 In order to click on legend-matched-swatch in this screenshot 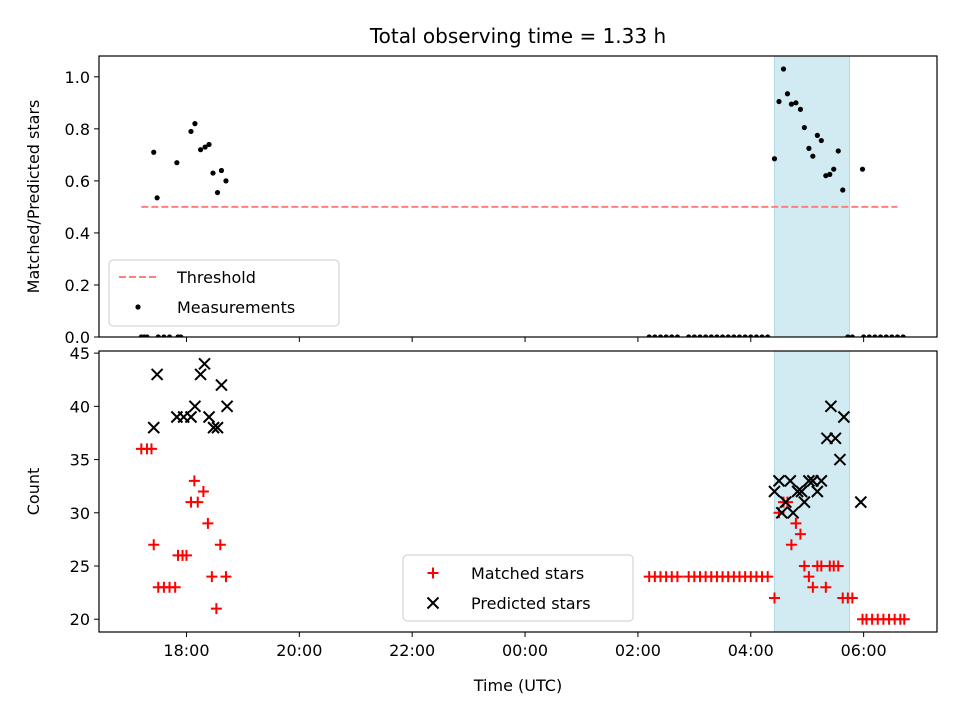, I will do `click(433, 573)`.